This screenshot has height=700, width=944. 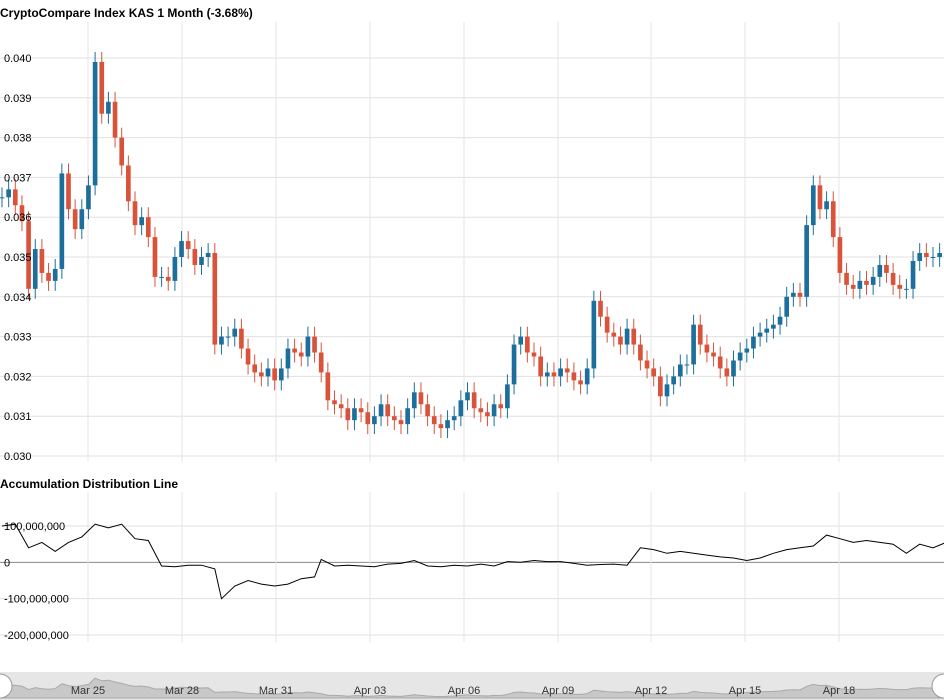 I want to click on indicator-y-tick-label: 100,000,000, so click(x=34, y=527).